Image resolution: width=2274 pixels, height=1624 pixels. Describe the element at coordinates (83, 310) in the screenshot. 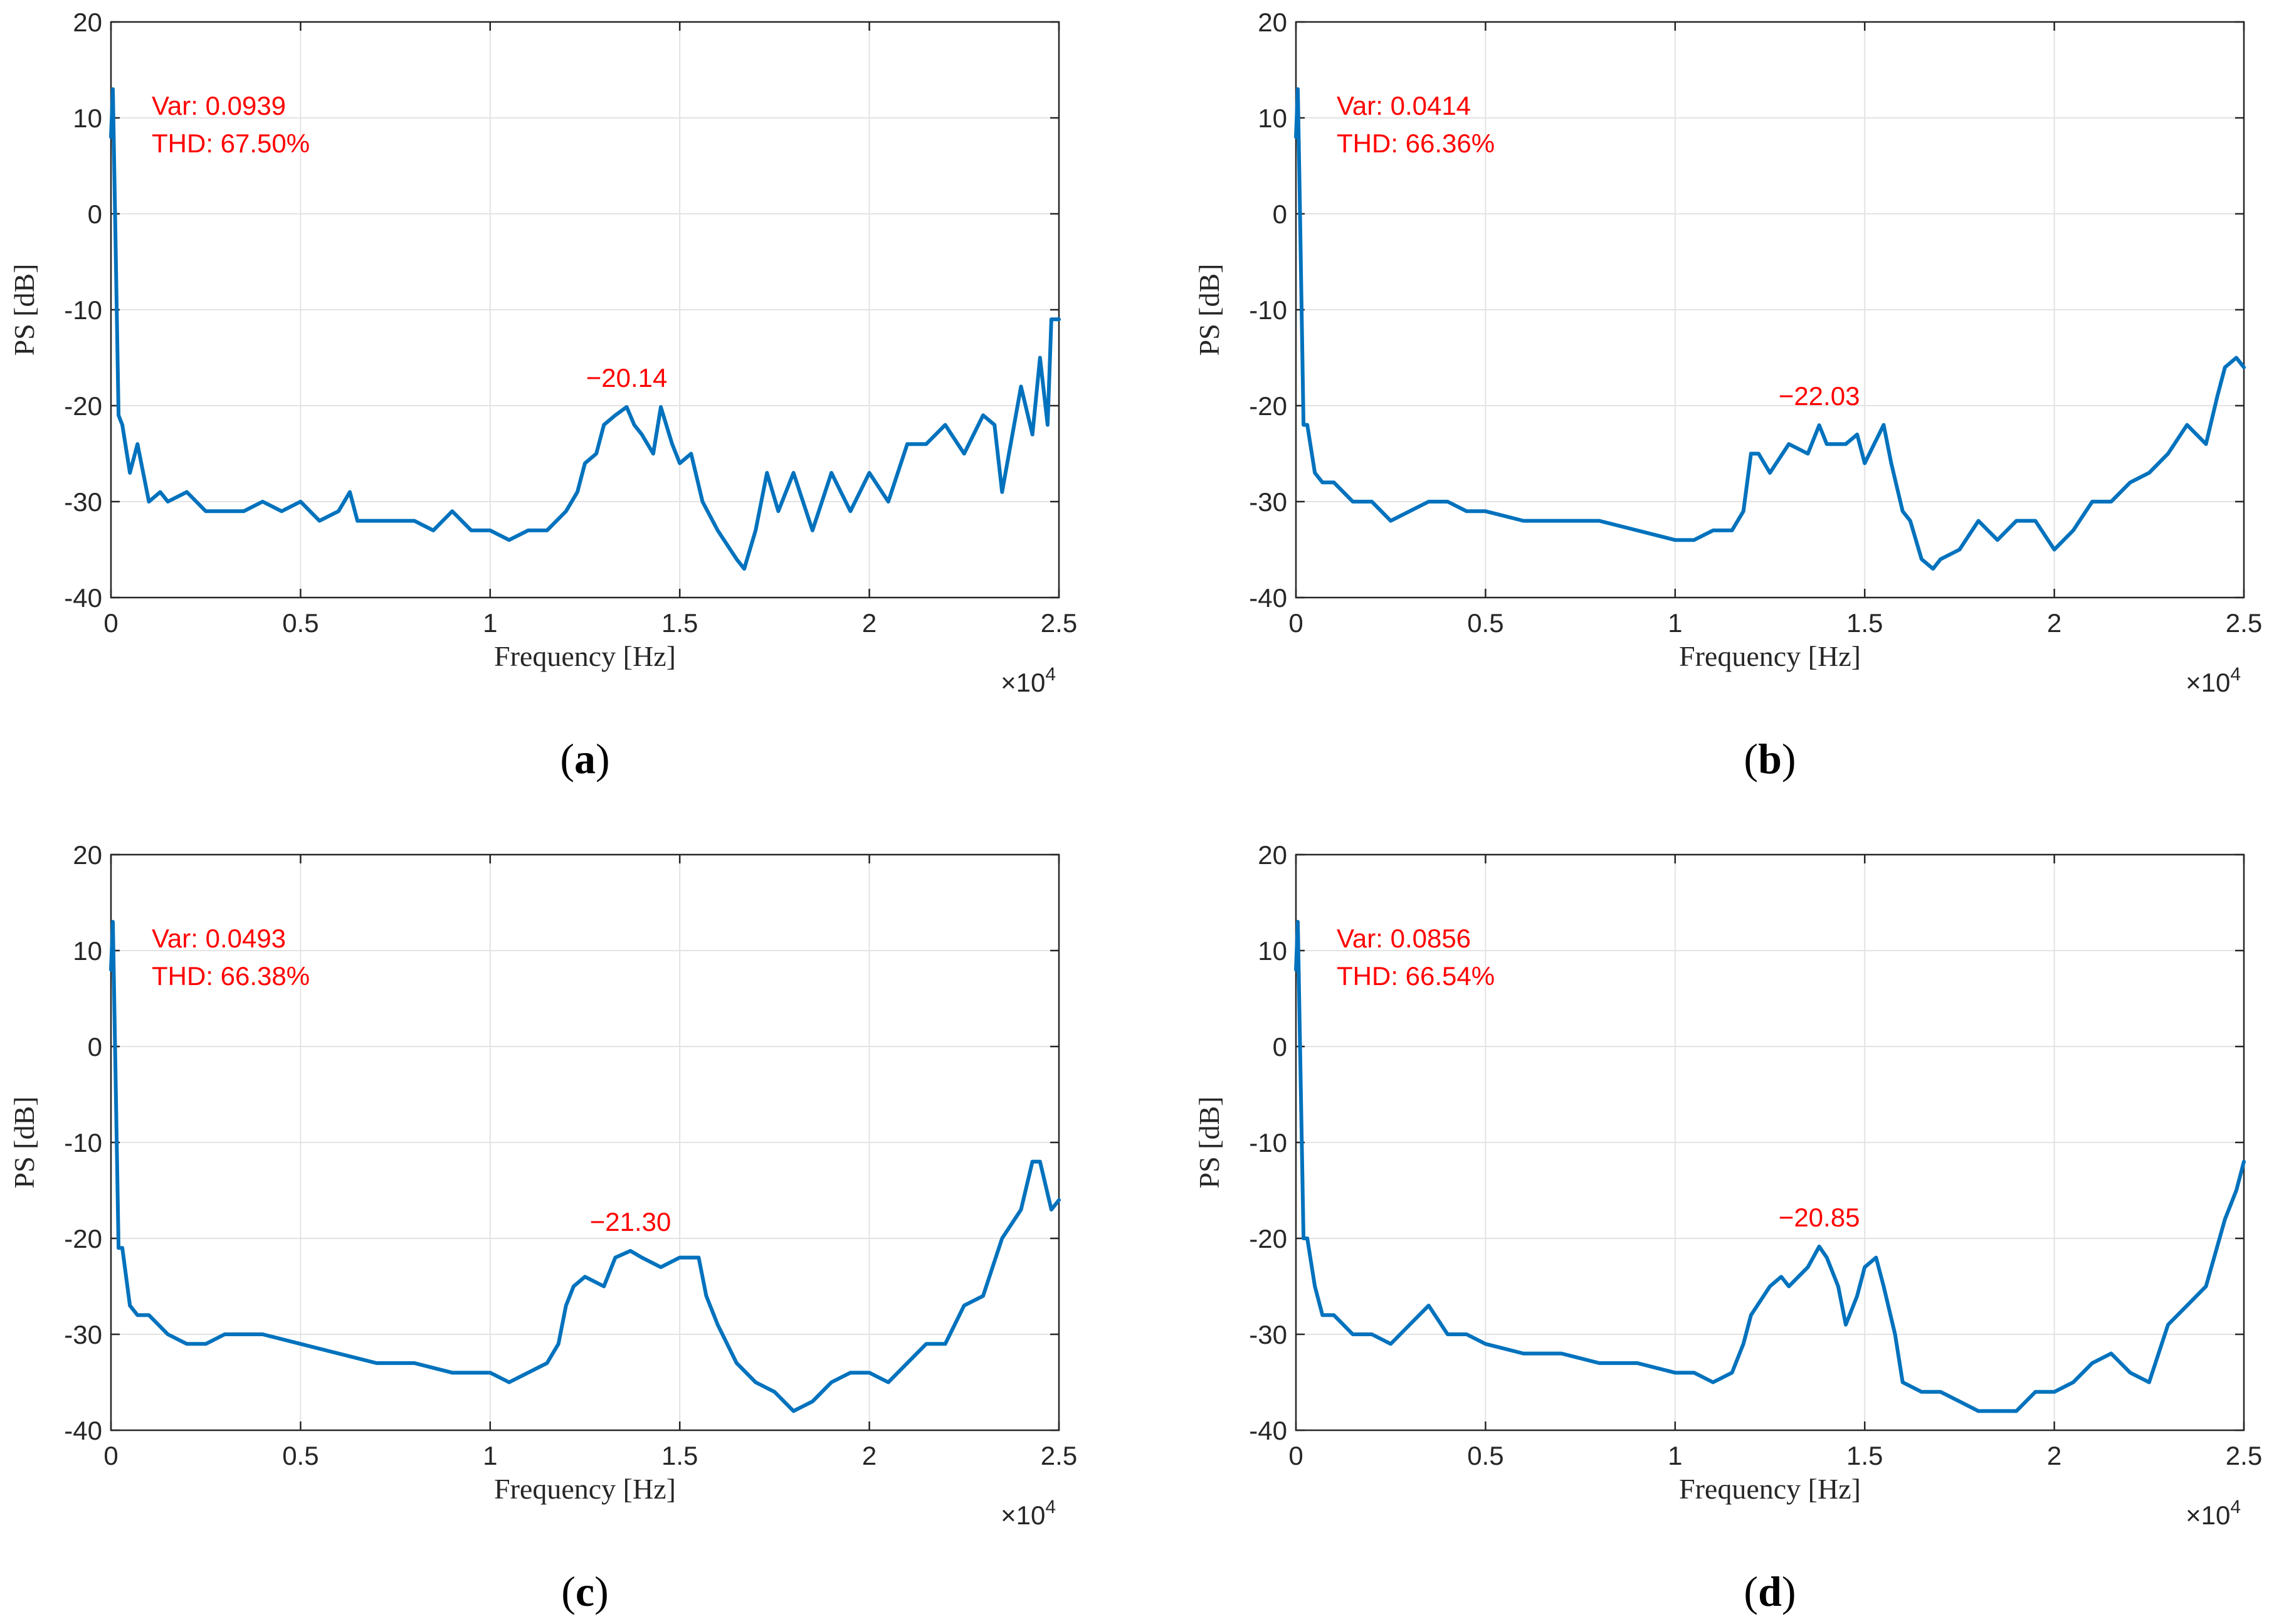

I see `y-tick-label: -10` at that location.